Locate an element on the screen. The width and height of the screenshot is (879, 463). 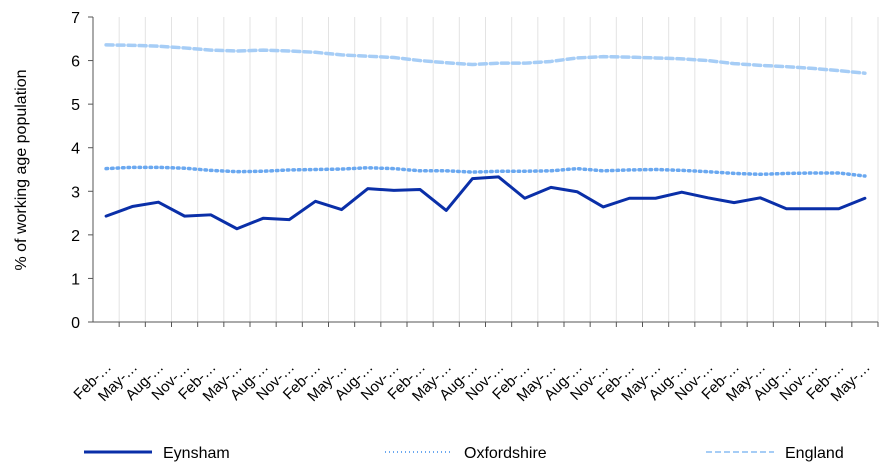
series-line-eynsham is located at coordinates (485, 203).